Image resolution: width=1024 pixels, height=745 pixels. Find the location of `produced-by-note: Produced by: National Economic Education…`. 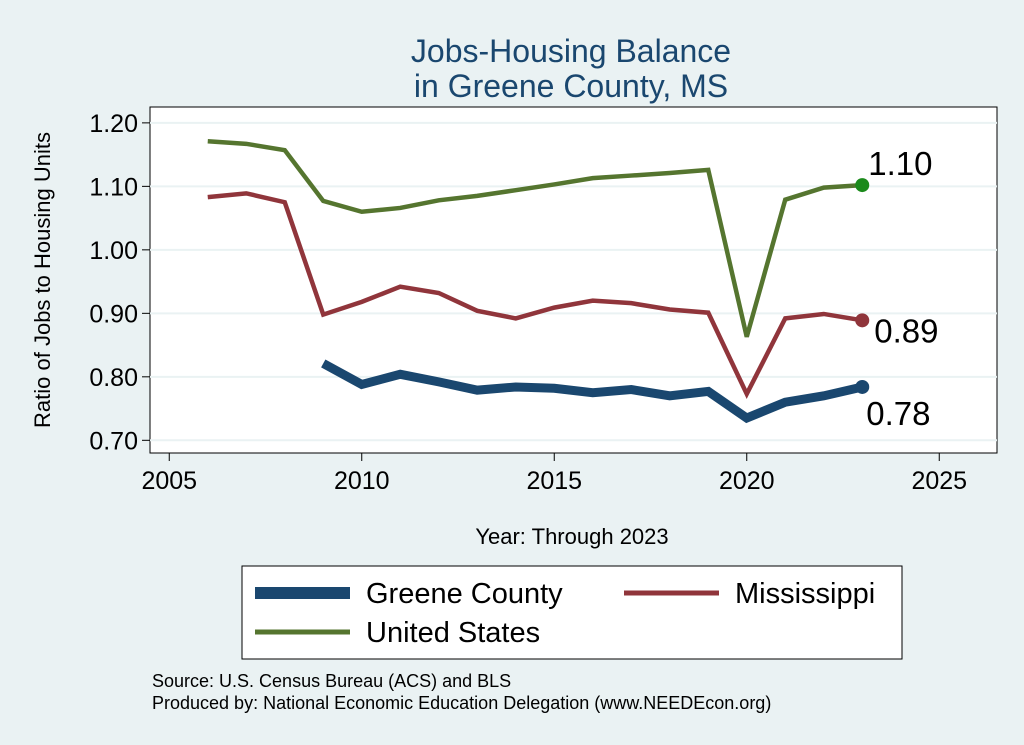

produced-by-note: Produced by: National Economic Education… is located at coordinates (461, 703).